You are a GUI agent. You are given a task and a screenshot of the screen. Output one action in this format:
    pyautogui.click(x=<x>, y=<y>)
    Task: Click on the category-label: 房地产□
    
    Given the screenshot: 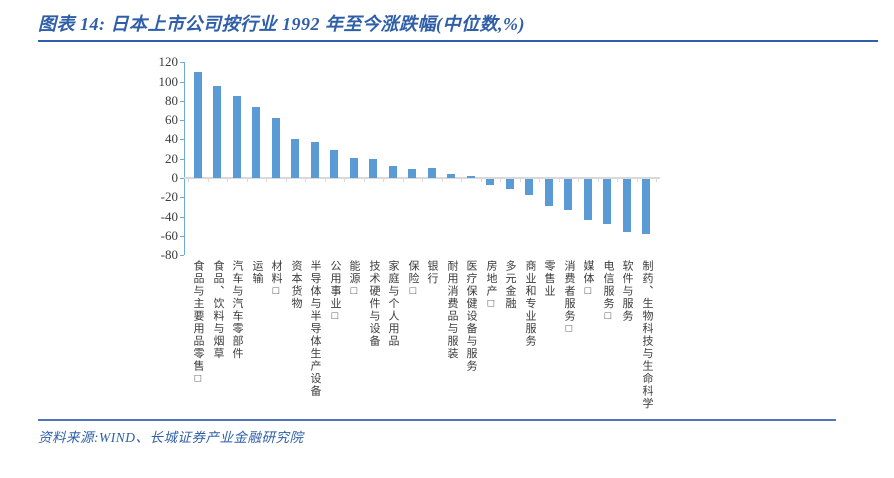 What is the action you would take?
    pyautogui.click(x=491, y=285)
    